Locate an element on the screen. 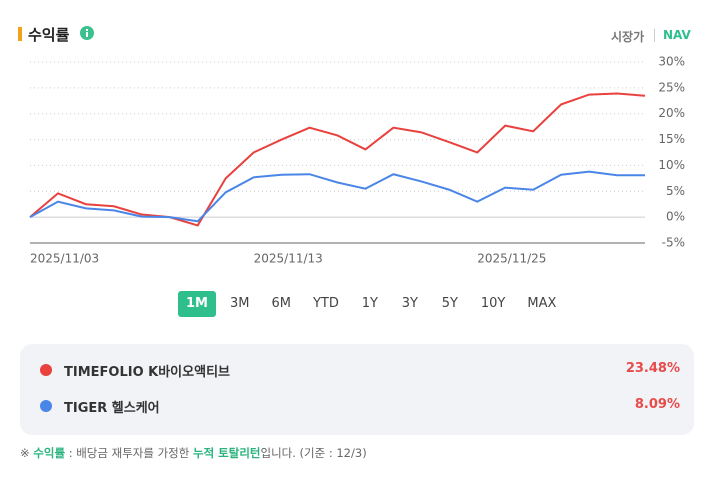 This screenshot has width=711, height=477. period-button: MAX is located at coordinates (542, 303).